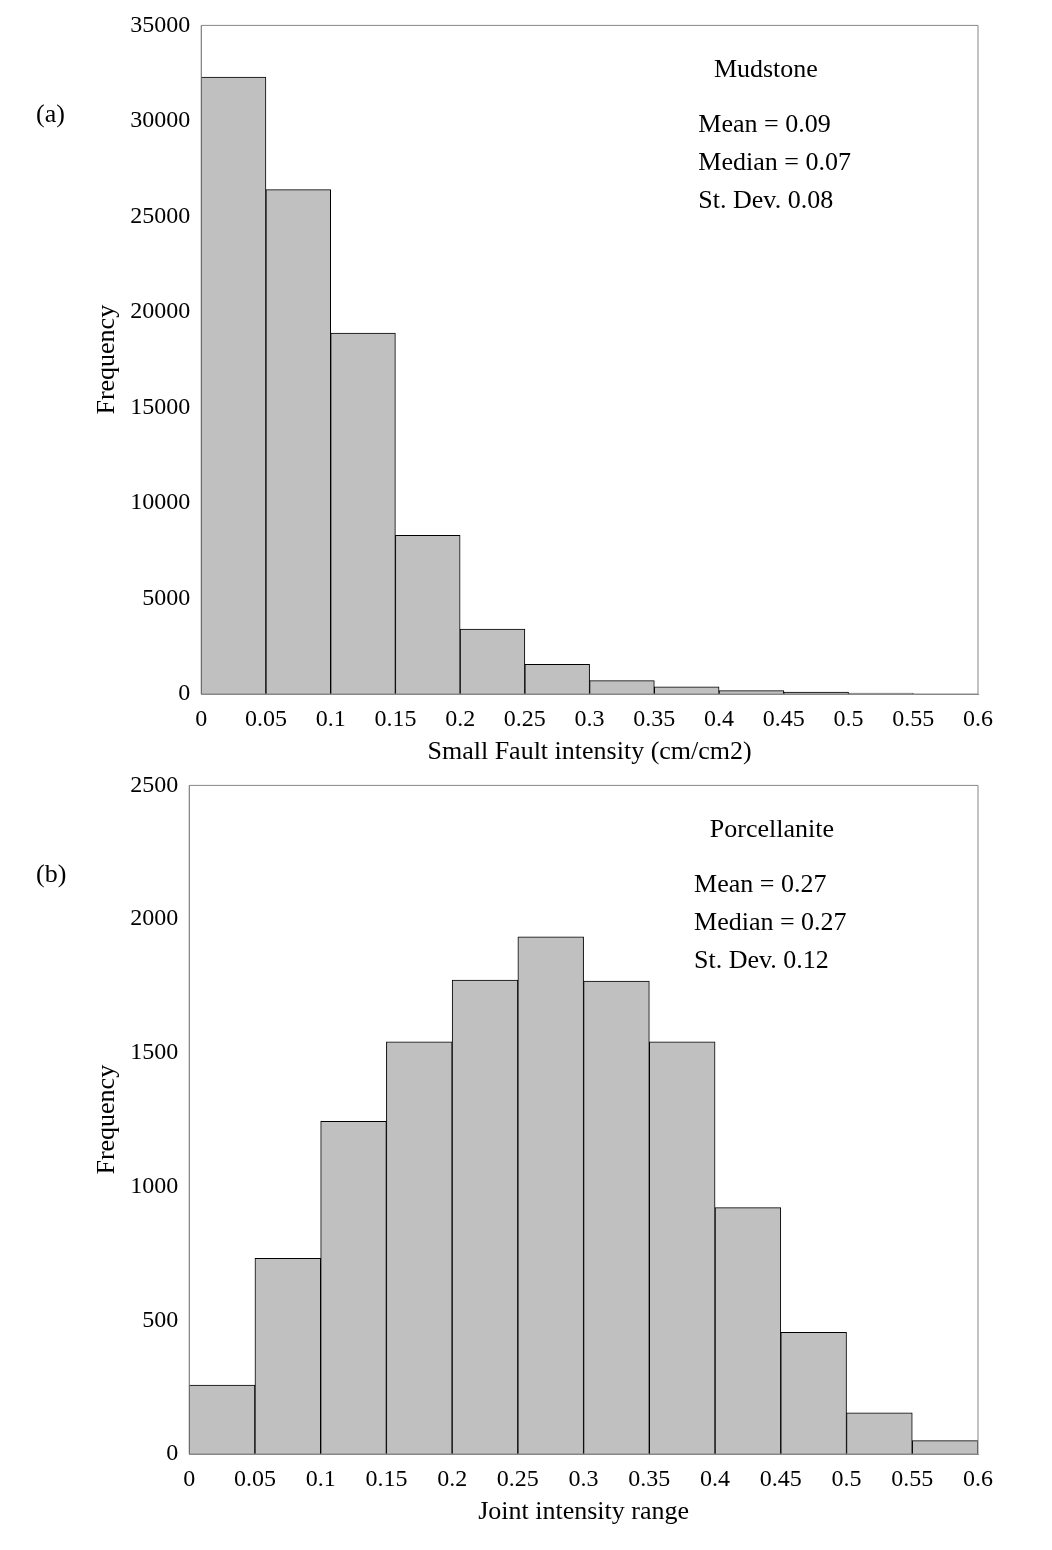  What do you see at coordinates (160, 405) in the screenshot?
I see `y-tick-label: 15000` at bounding box center [160, 405].